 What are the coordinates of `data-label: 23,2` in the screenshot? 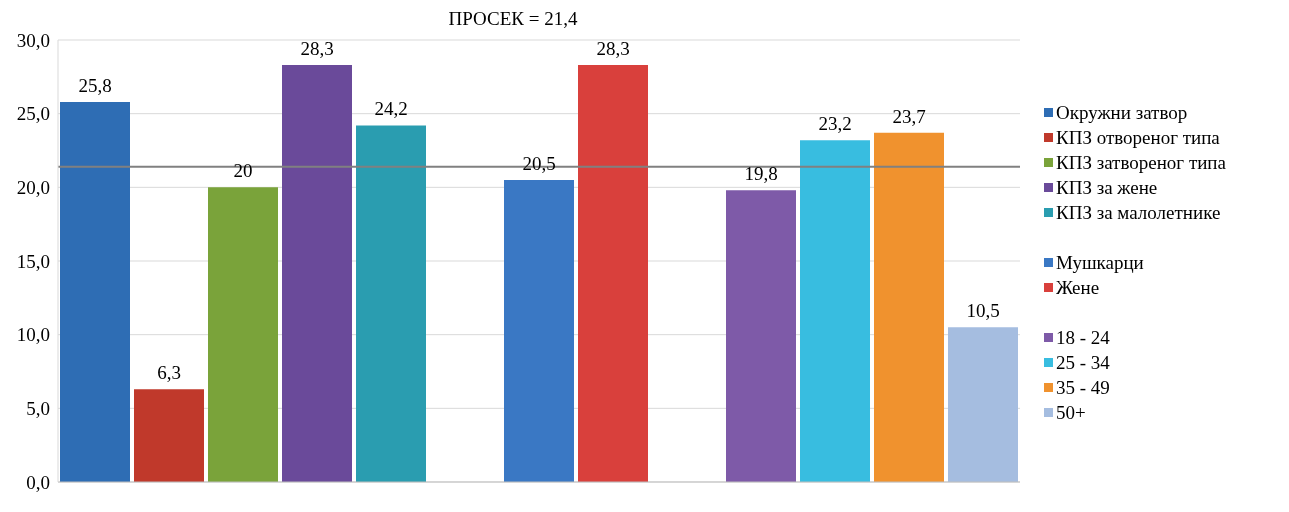 It's located at (835, 124).